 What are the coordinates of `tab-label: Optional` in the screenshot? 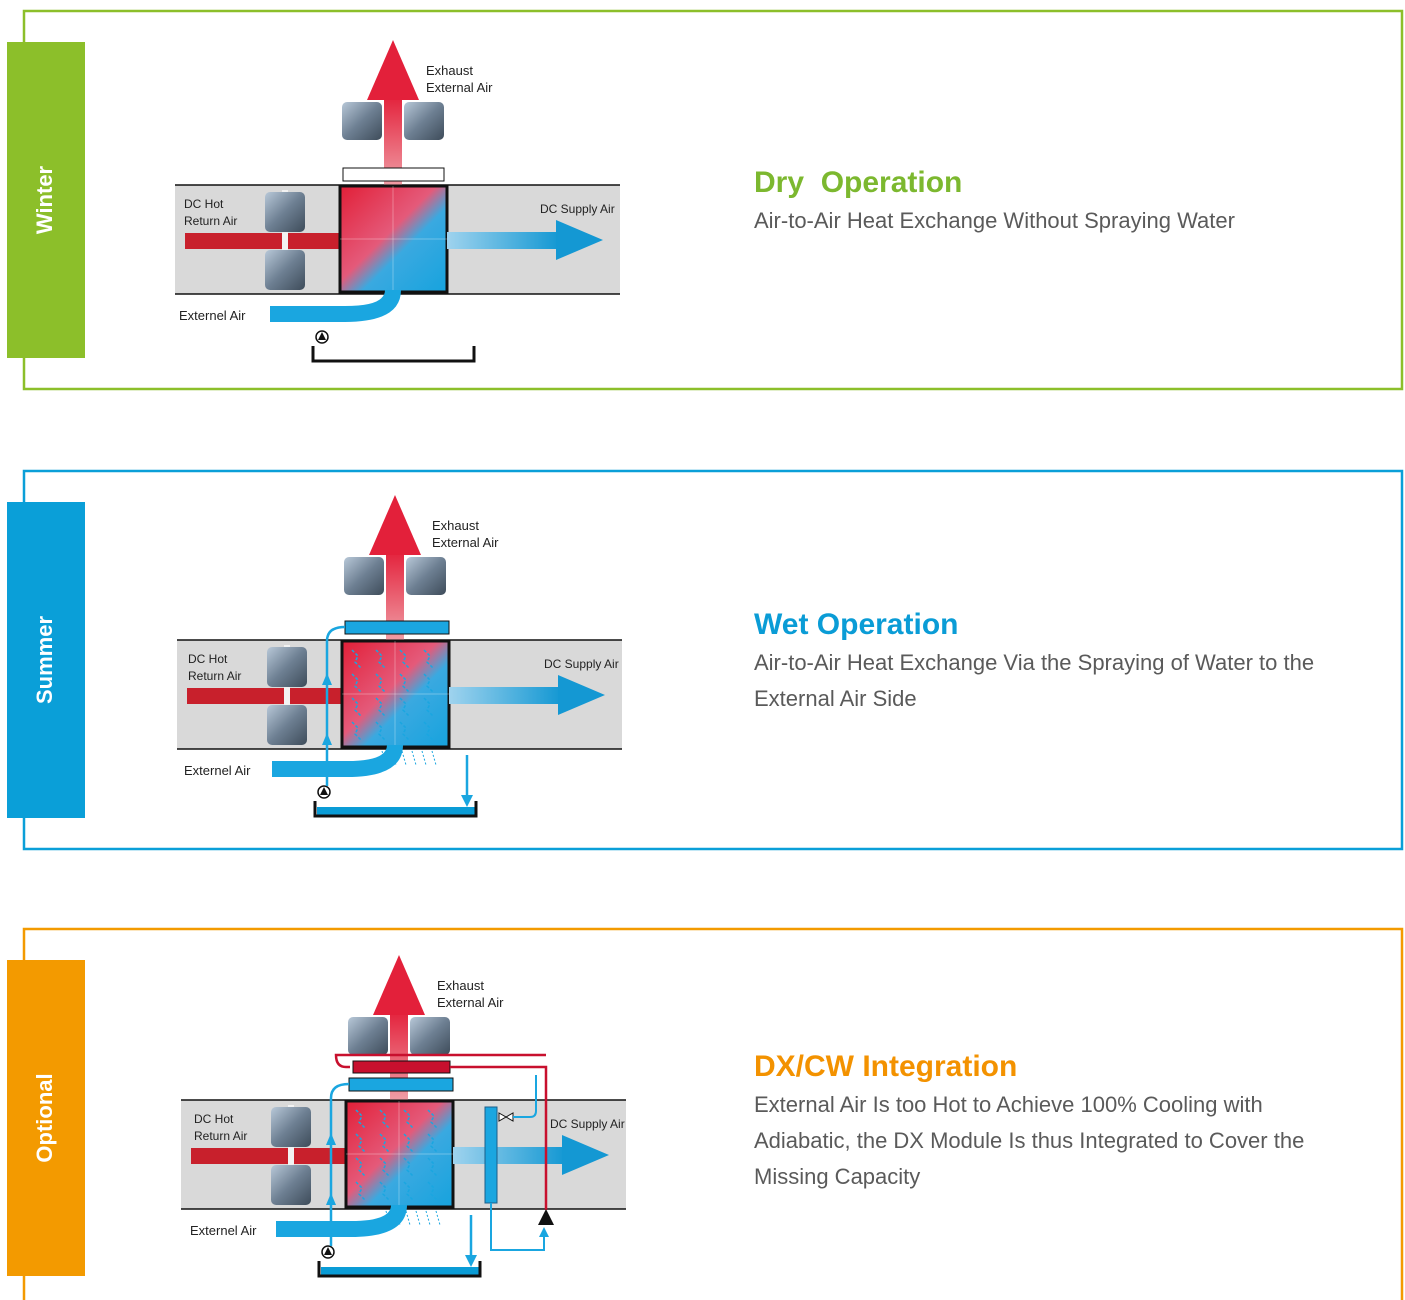 It's located at (44, 1117).